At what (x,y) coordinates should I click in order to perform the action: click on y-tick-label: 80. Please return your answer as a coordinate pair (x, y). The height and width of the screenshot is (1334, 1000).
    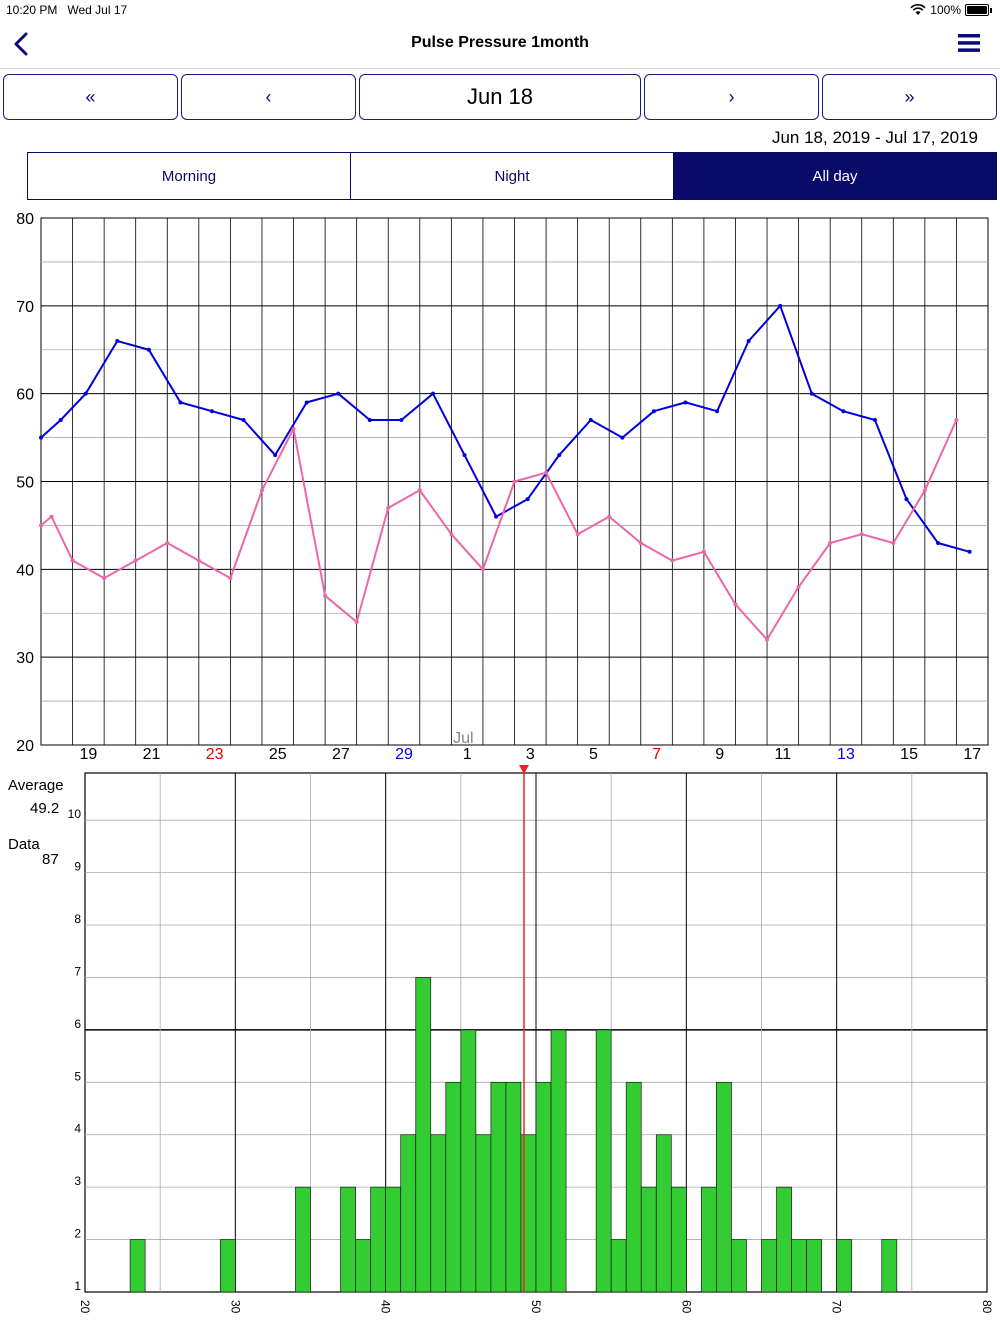
    Looking at the image, I should click on (25, 219).